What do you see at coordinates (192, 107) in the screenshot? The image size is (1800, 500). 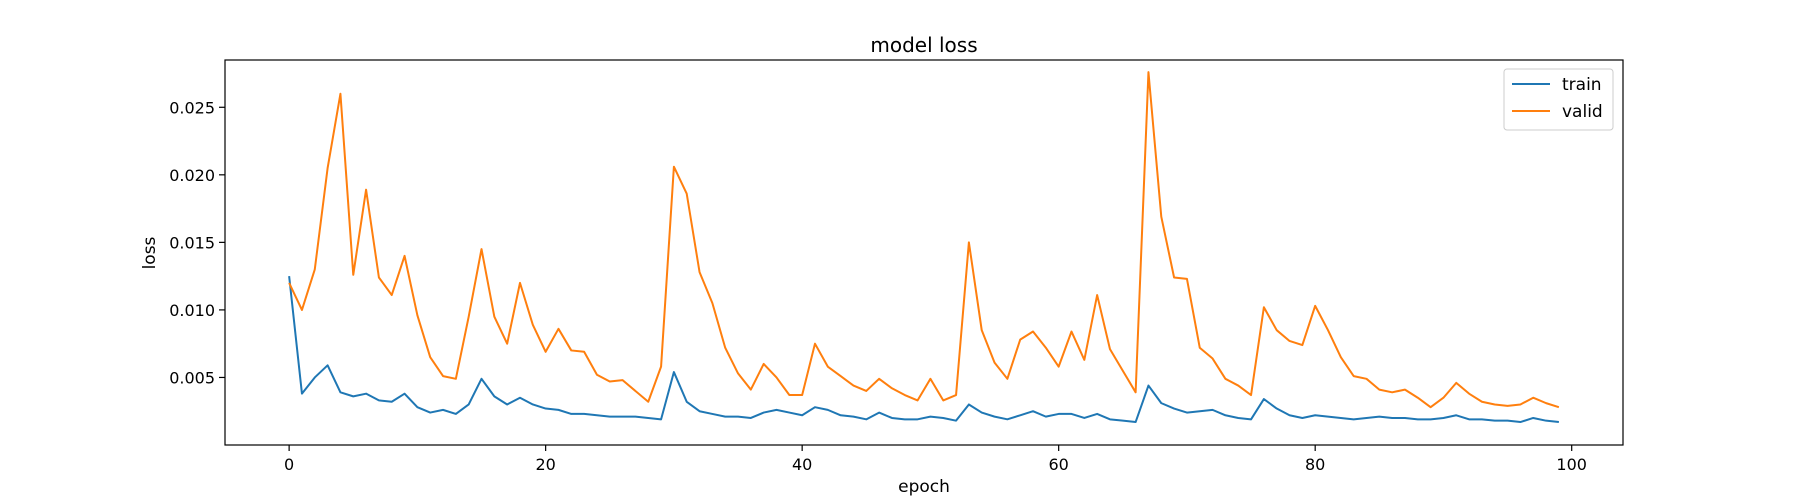 I see `y-tick-label: 0.025` at bounding box center [192, 107].